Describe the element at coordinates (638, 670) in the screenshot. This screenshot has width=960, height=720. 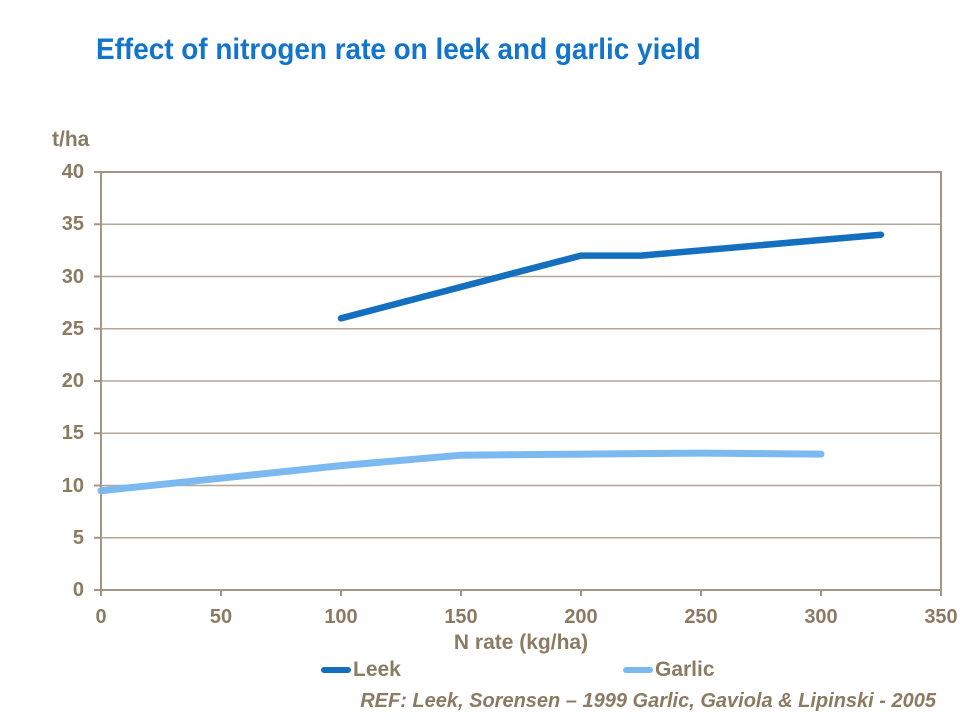
I see `garlic-line-swatch` at that location.